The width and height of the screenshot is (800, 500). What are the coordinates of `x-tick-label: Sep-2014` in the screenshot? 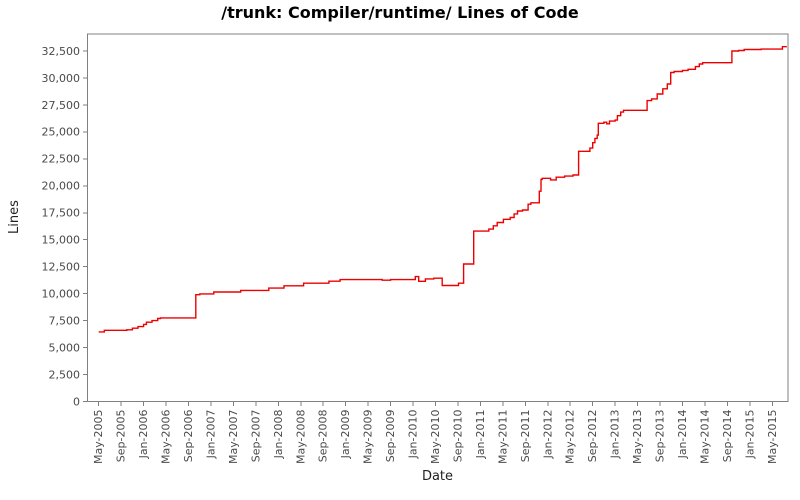 It's located at (727, 436).